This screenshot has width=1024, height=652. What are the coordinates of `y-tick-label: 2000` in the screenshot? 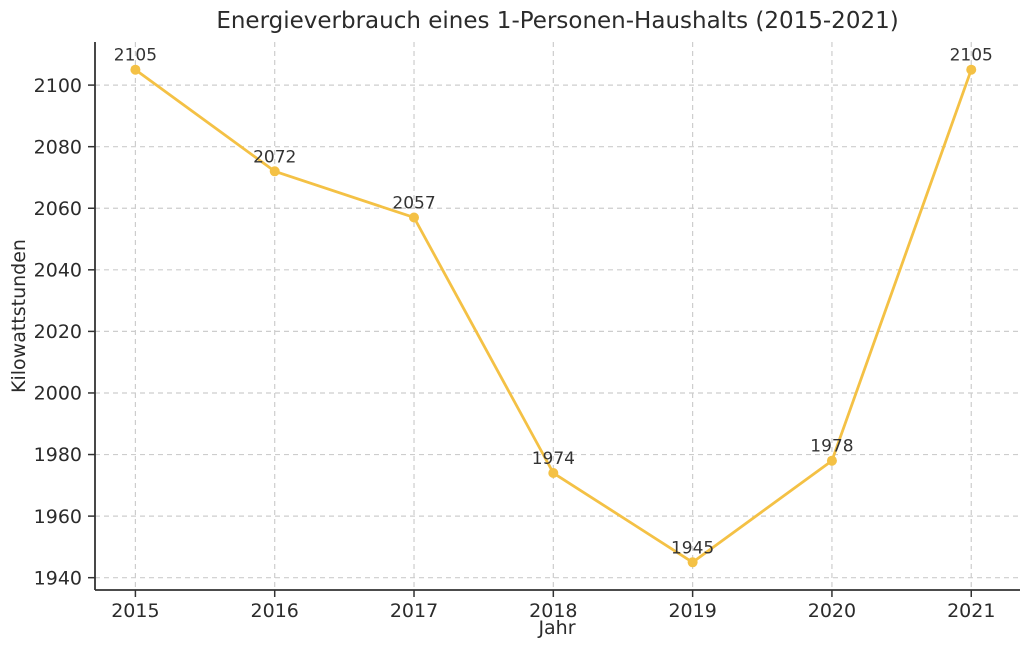 It's located at (58, 394).